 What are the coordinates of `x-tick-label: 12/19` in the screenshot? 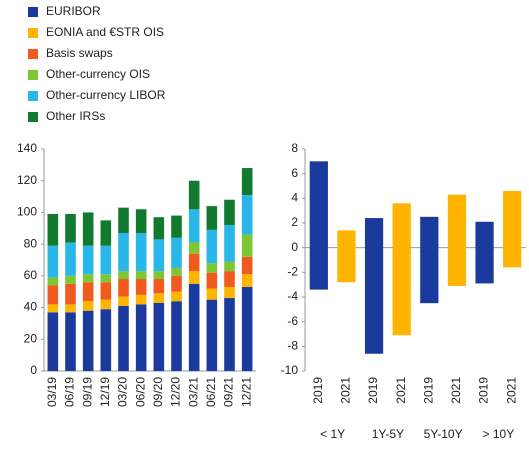 It's located at (105, 392).